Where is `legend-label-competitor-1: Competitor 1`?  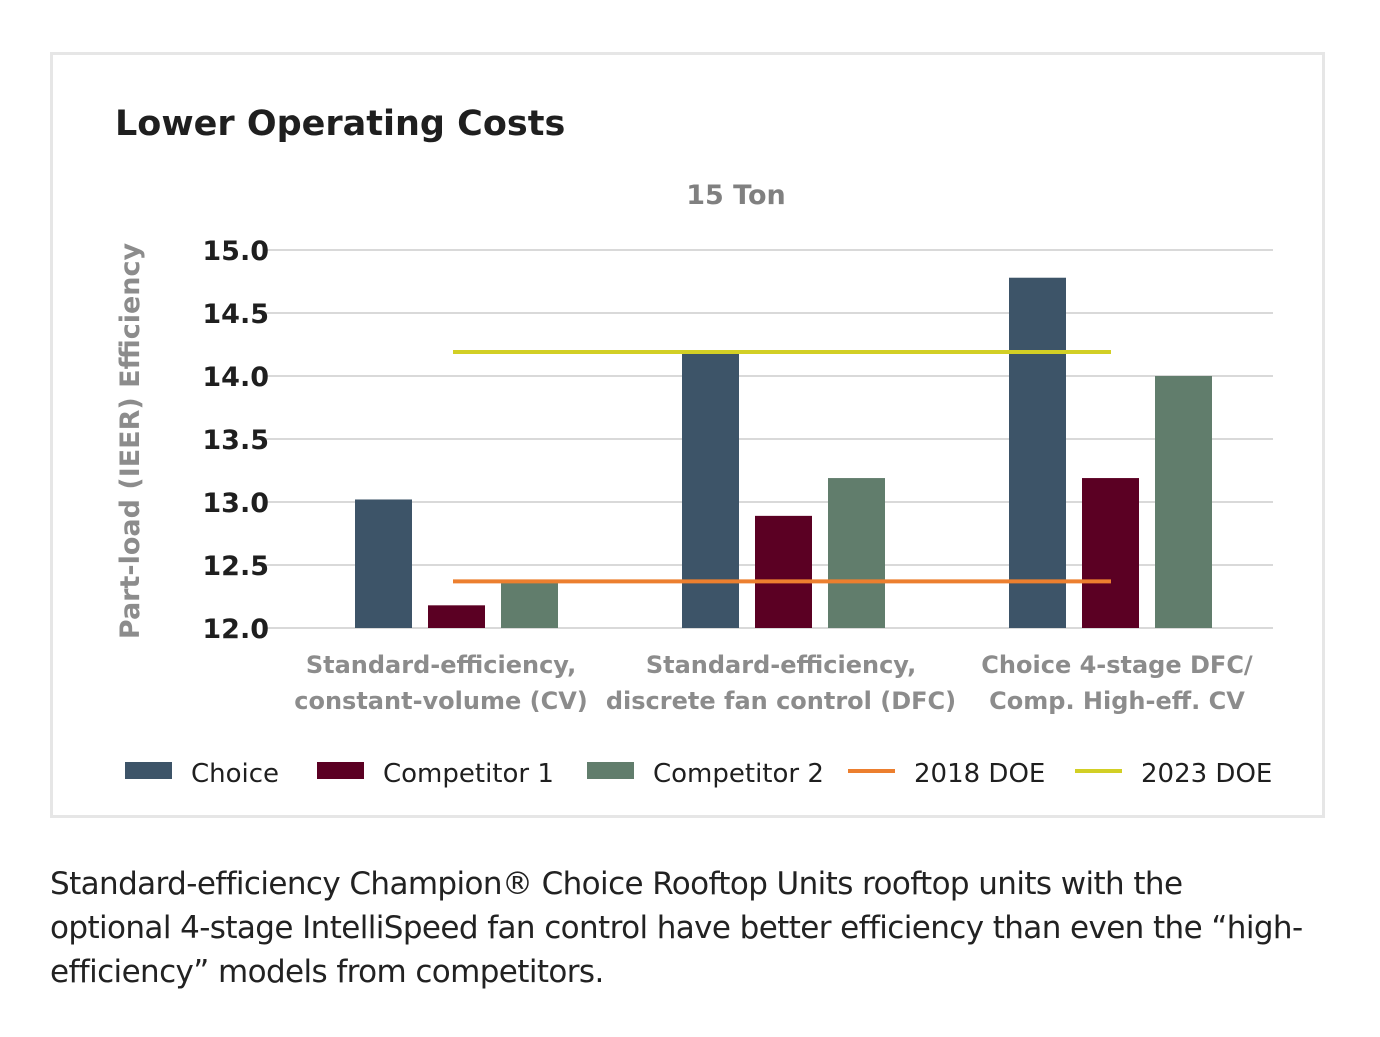
legend-label-competitor-1: Competitor 1 is located at coordinates (468, 774).